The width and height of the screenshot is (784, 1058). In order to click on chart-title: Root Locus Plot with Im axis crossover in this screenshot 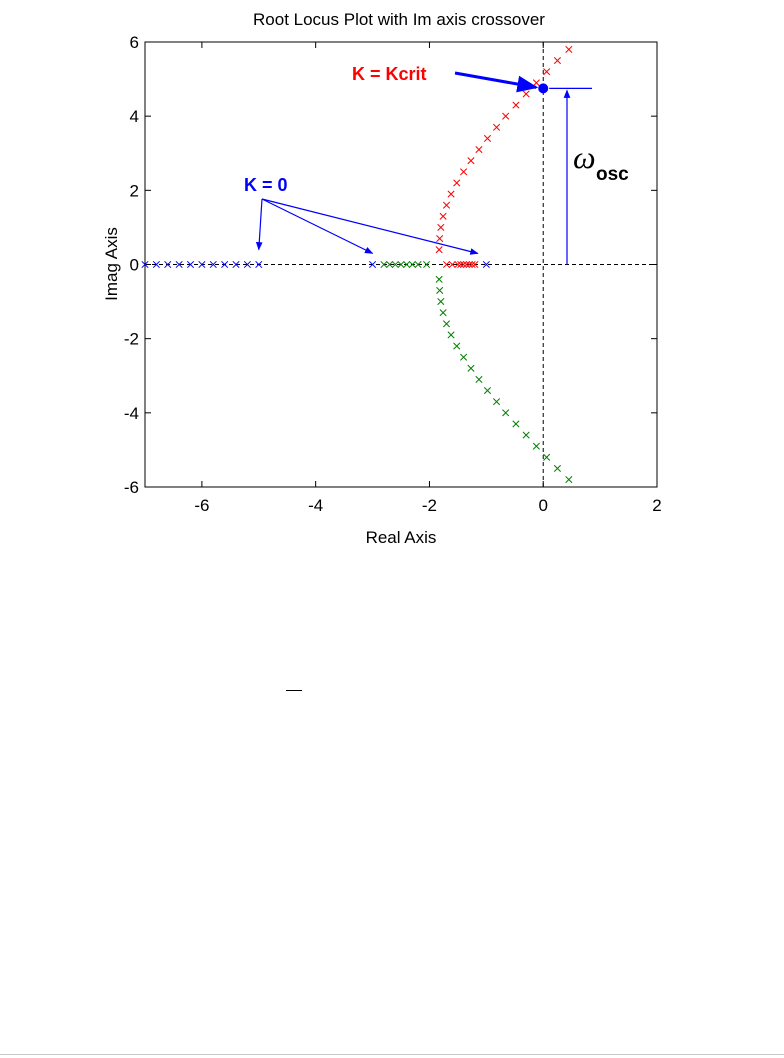, I will do `click(399, 19)`.